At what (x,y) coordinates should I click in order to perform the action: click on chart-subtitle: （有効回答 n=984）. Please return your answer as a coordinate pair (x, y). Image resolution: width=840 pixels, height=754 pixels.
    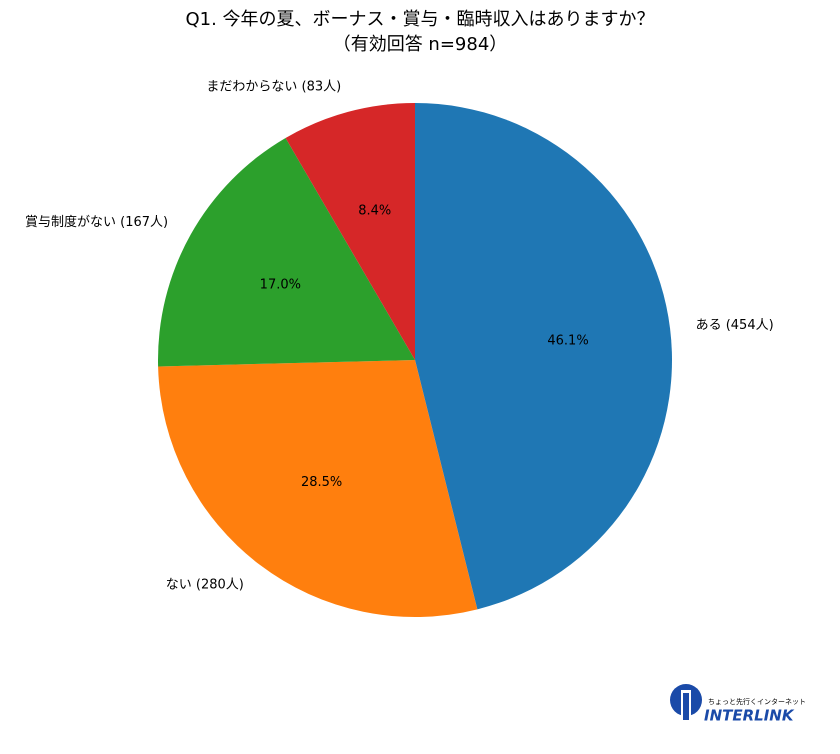
    Looking at the image, I should click on (420, 44).